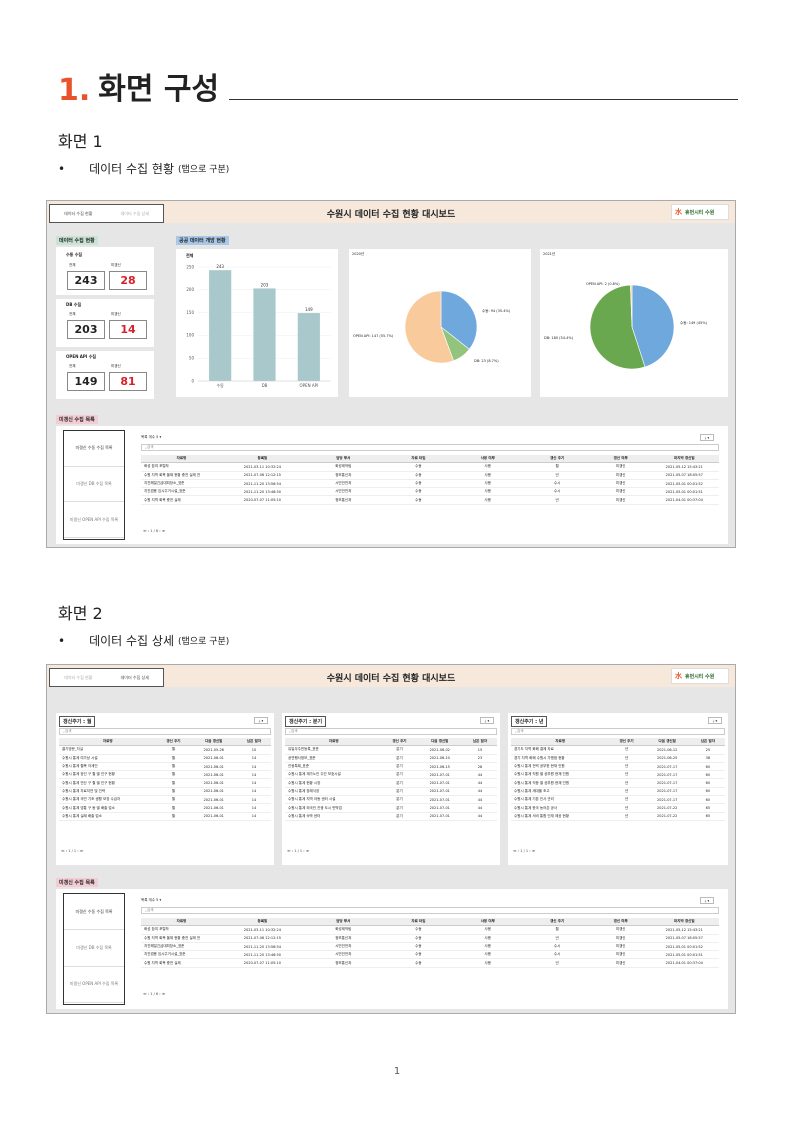 The height and width of the screenshot is (1123, 794). I want to click on table-cell: 2021-05-07 18:05:57, so click(684, 938).